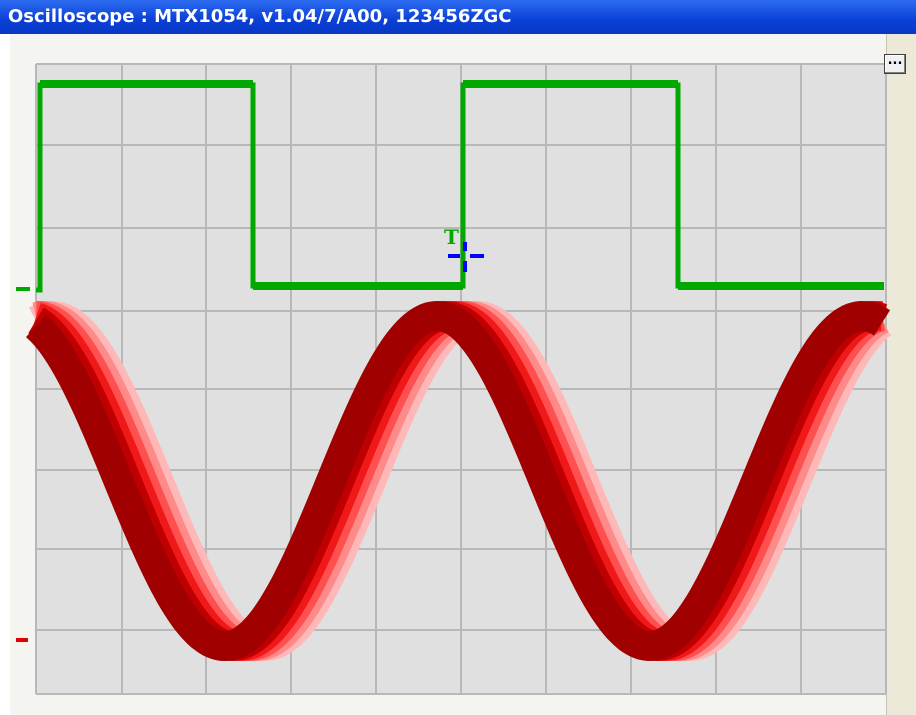 The image size is (916, 715). What do you see at coordinates (901, 374) in the screenshot?
I see `right-panel` at bounding box center [901, 374].